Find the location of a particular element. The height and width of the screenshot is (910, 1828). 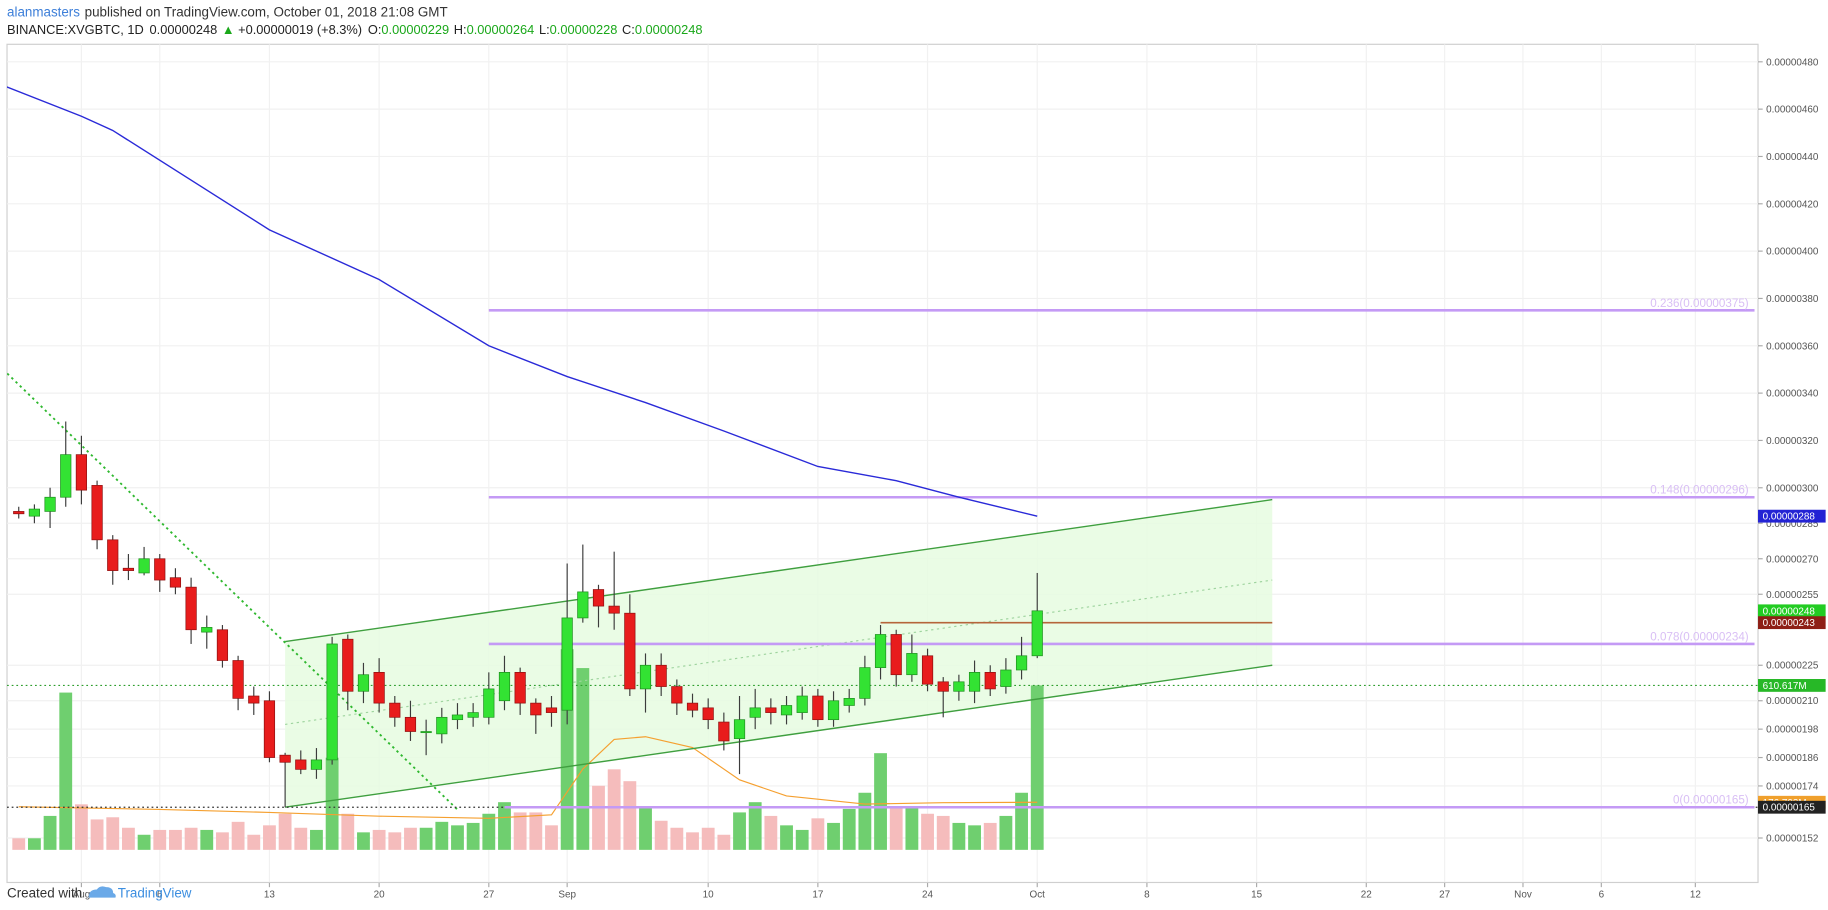

fib-label: 0(0.00000165) is located at coordinates (1711, 800).